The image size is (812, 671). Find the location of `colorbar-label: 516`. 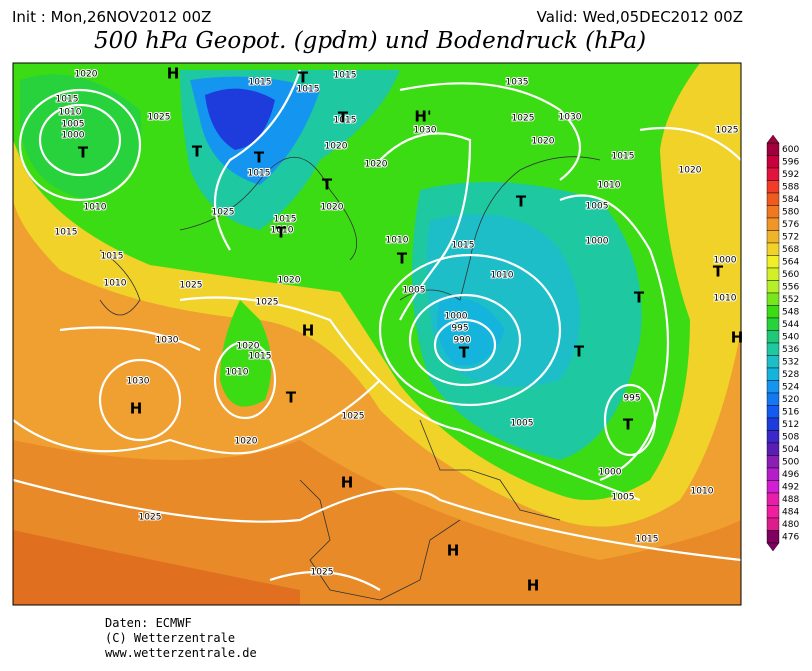

colorbar-label: 516 is located at coordinates (790, 412).